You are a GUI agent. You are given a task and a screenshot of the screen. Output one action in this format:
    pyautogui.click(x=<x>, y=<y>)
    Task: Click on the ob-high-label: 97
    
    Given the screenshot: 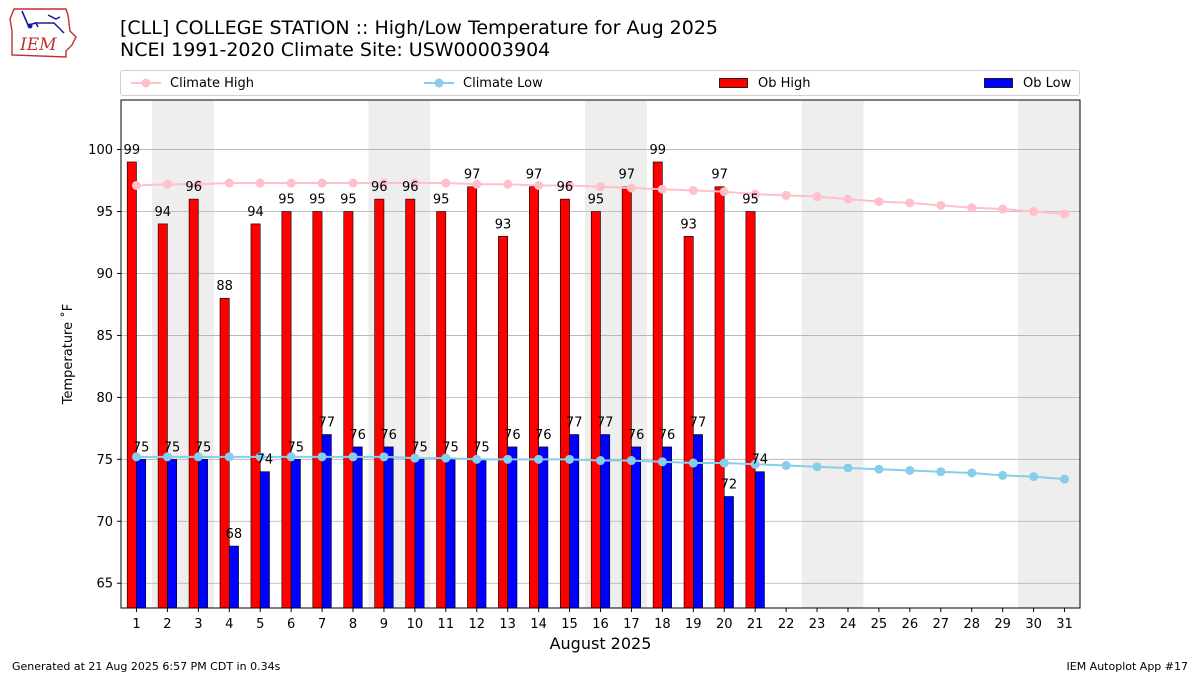 What is the action you would take?
    pyautogui.click(x=627, y=175)
    